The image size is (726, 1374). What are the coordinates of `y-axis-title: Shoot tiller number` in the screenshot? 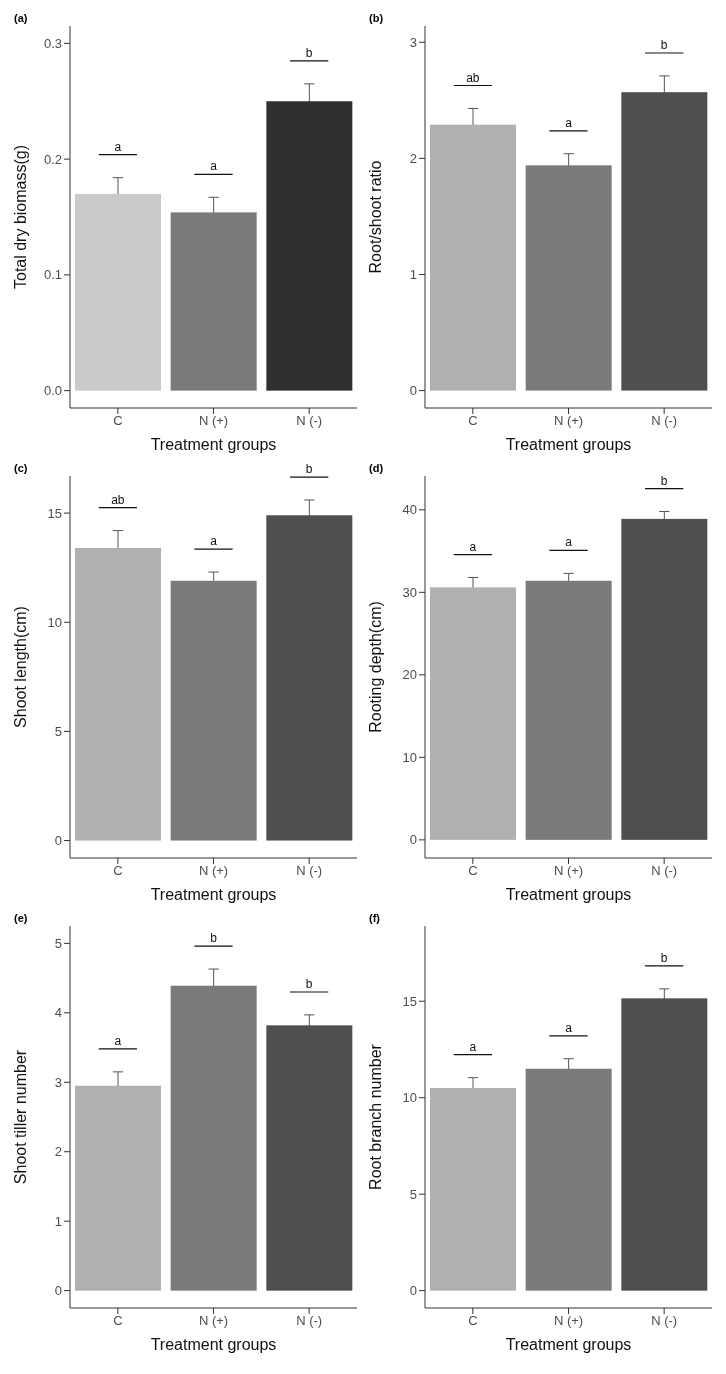 It's located at (20, 1117).